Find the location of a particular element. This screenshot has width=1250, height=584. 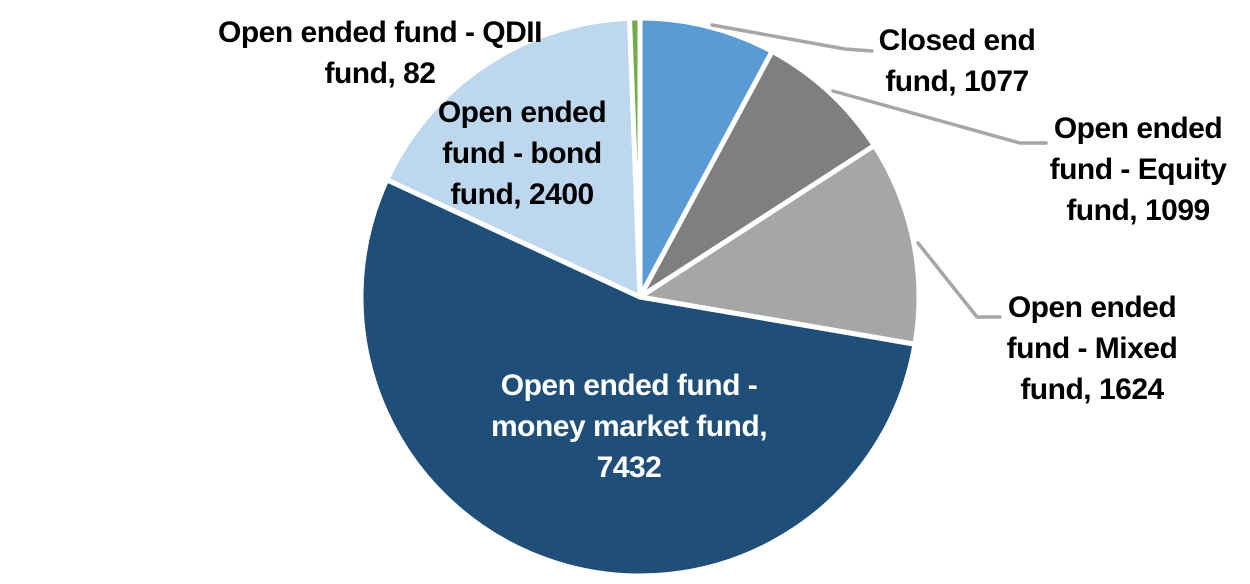

data-label-line: fund - Equity is located at coordinates (1138, 169).